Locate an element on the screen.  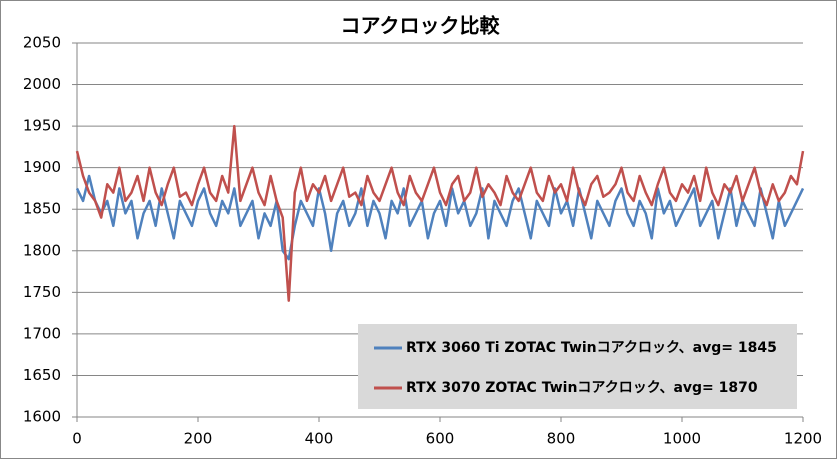
y-tick-label: 2000 is located at coordinates (42, 84).